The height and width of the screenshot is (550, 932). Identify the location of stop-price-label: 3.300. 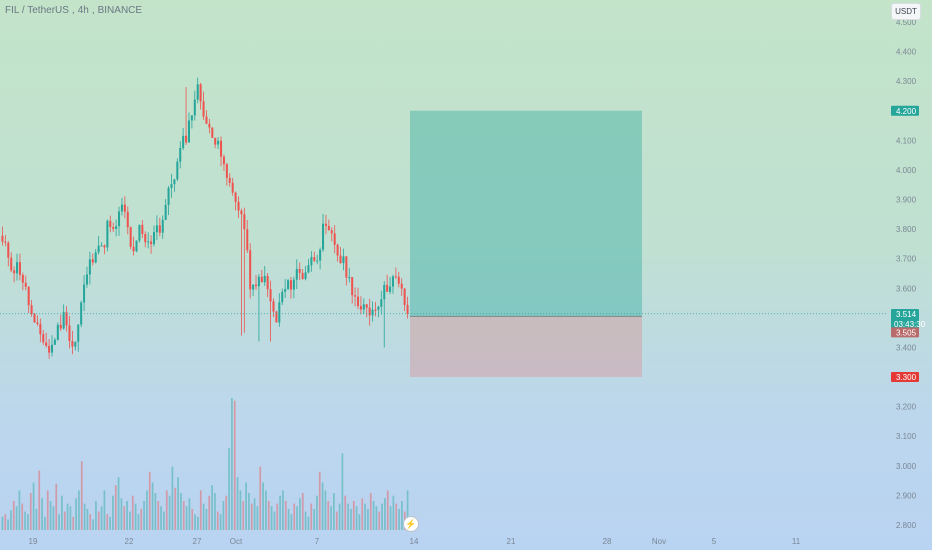
(906, 377).